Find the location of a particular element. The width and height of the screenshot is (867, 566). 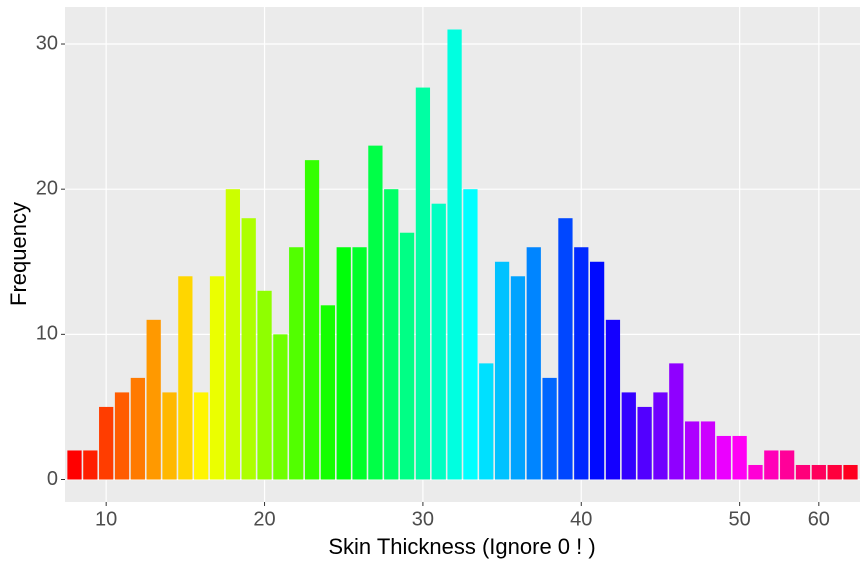

y-tick-label: 30 is located at coordinates (47, 43).